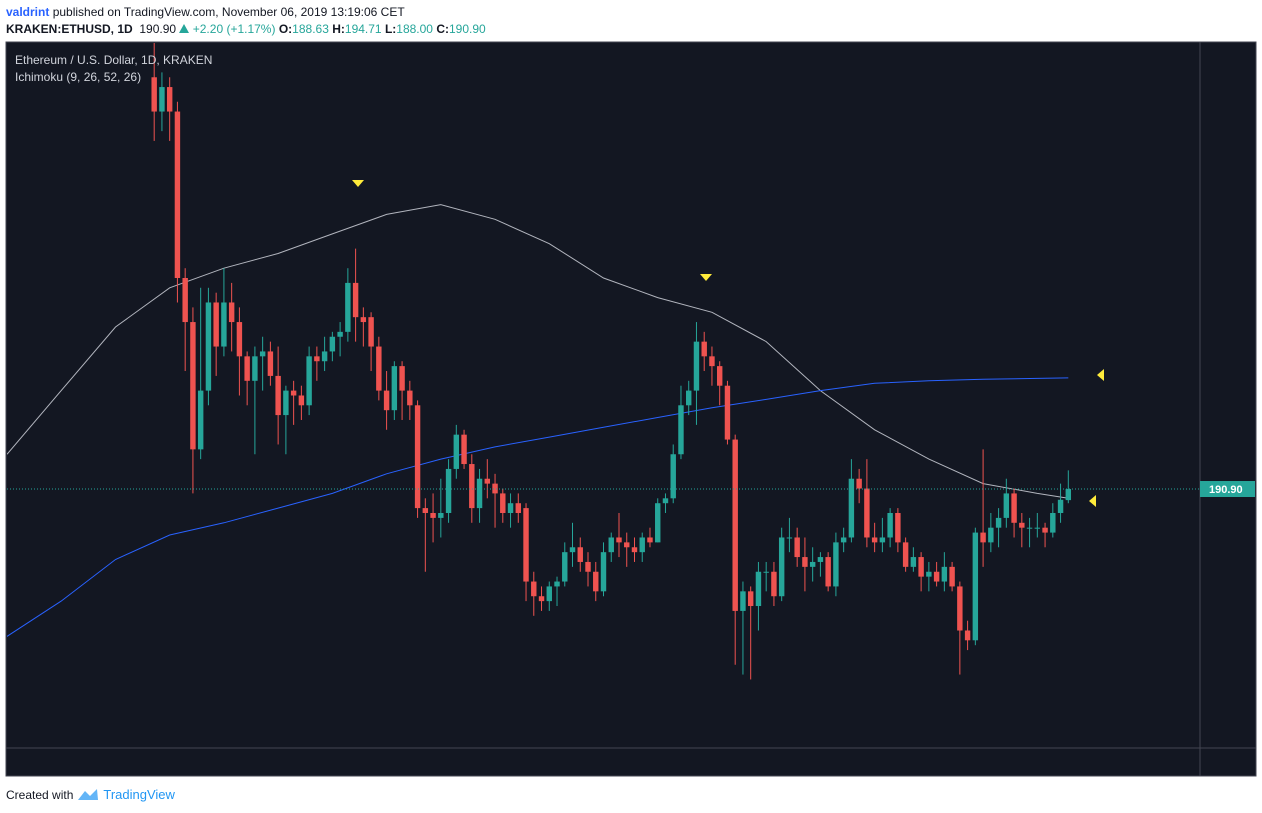 This screenshot has width=1262, height=813. I want to click on created: Created with, so click(40, 794).